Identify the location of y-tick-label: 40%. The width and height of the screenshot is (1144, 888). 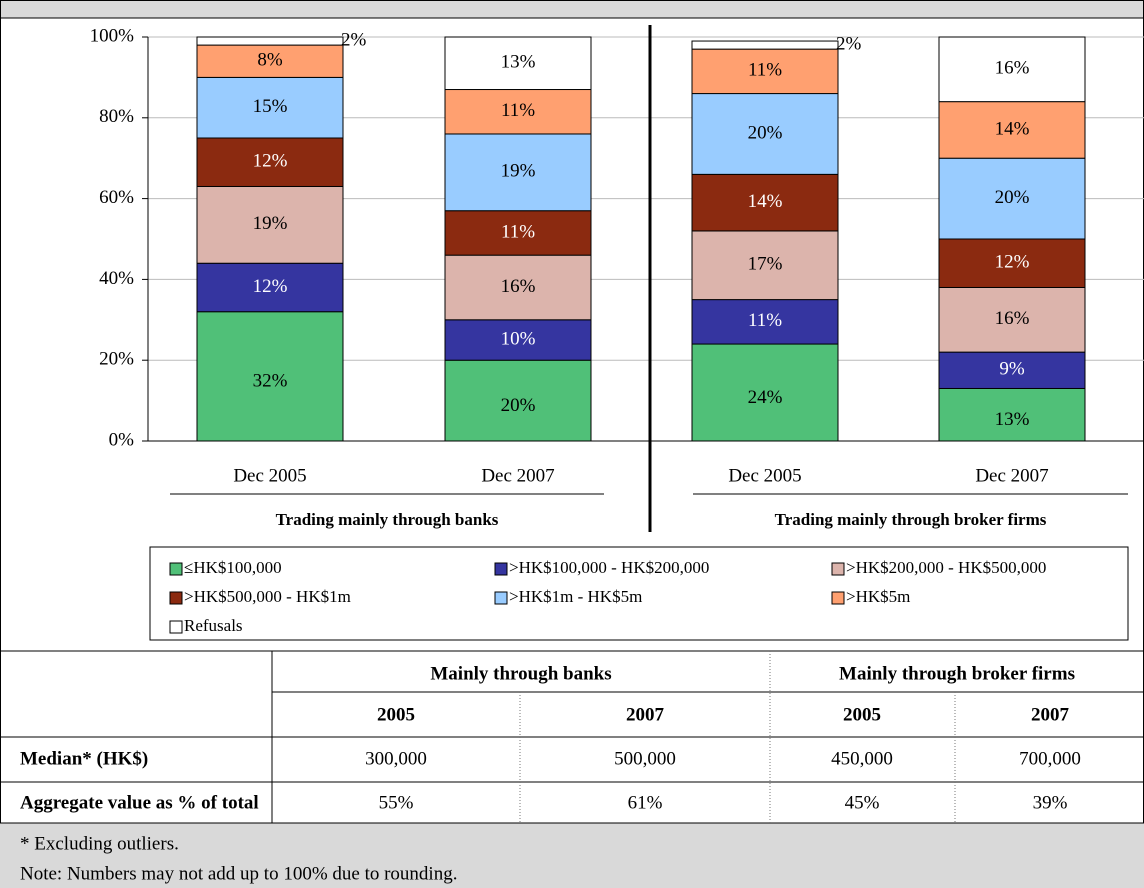
(116, 278).